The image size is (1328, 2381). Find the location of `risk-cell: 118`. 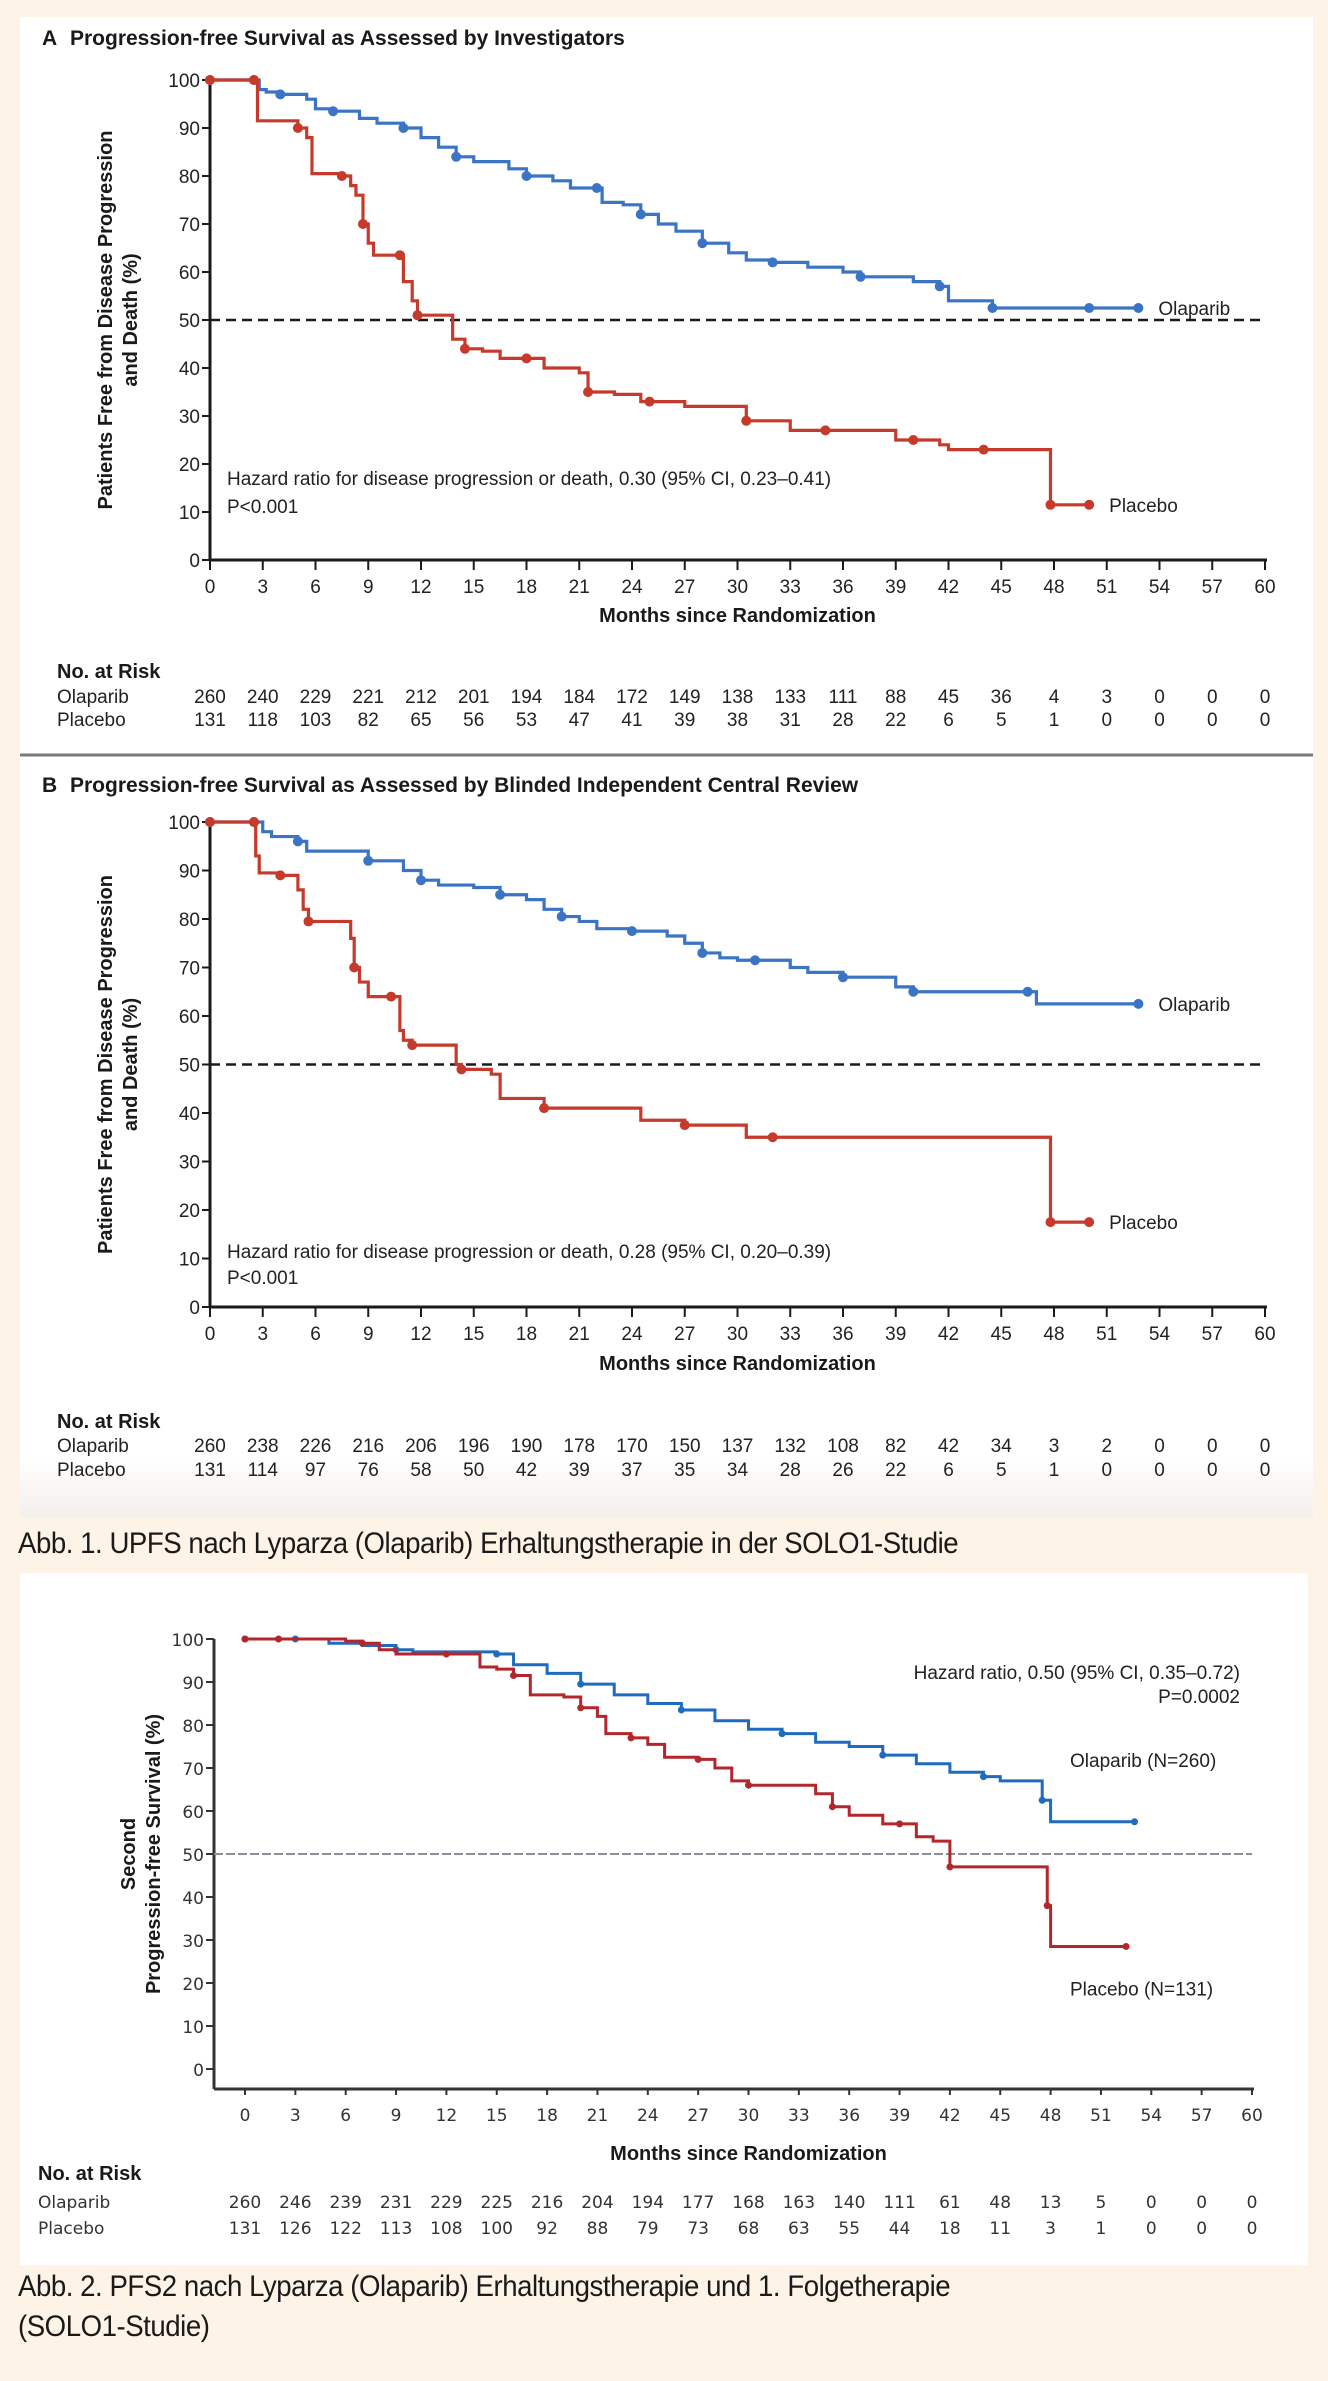

risk-cell: 118 is located at coordinates (263, 720).